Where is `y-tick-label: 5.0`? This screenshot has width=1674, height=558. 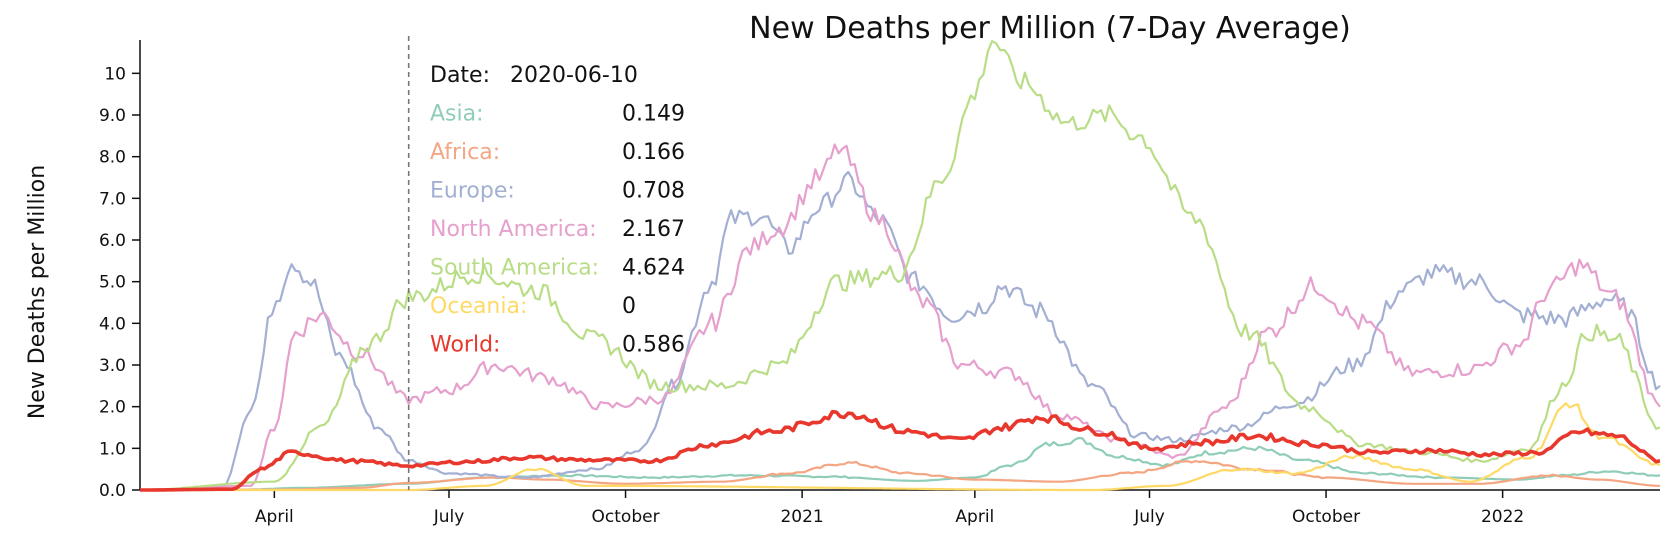 y-tick-label: 5.0 is located at coordinates (112, 283).